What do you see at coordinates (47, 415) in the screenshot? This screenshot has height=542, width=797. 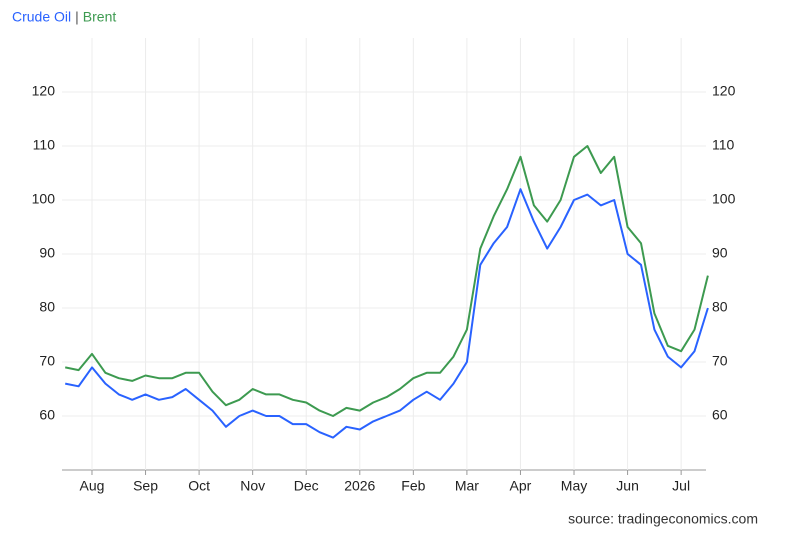 I see `y-tick-label: 60` at bounding box center [47, 415].